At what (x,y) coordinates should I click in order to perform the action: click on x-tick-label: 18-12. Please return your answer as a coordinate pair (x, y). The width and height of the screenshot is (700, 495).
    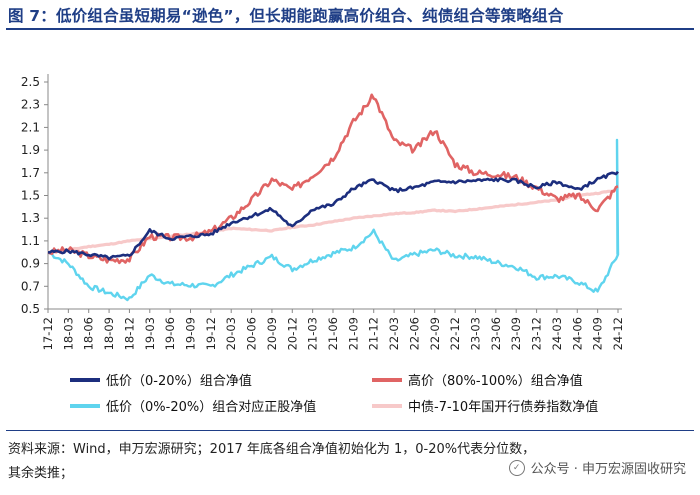
    Looking at the image, I should click on (129, 333).